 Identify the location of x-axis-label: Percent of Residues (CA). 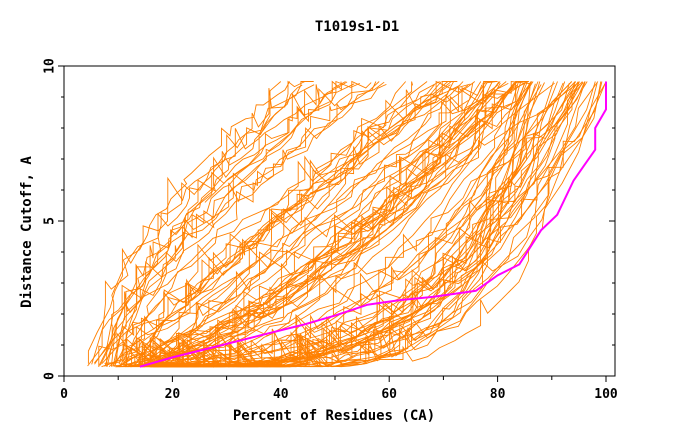
(334, 416).